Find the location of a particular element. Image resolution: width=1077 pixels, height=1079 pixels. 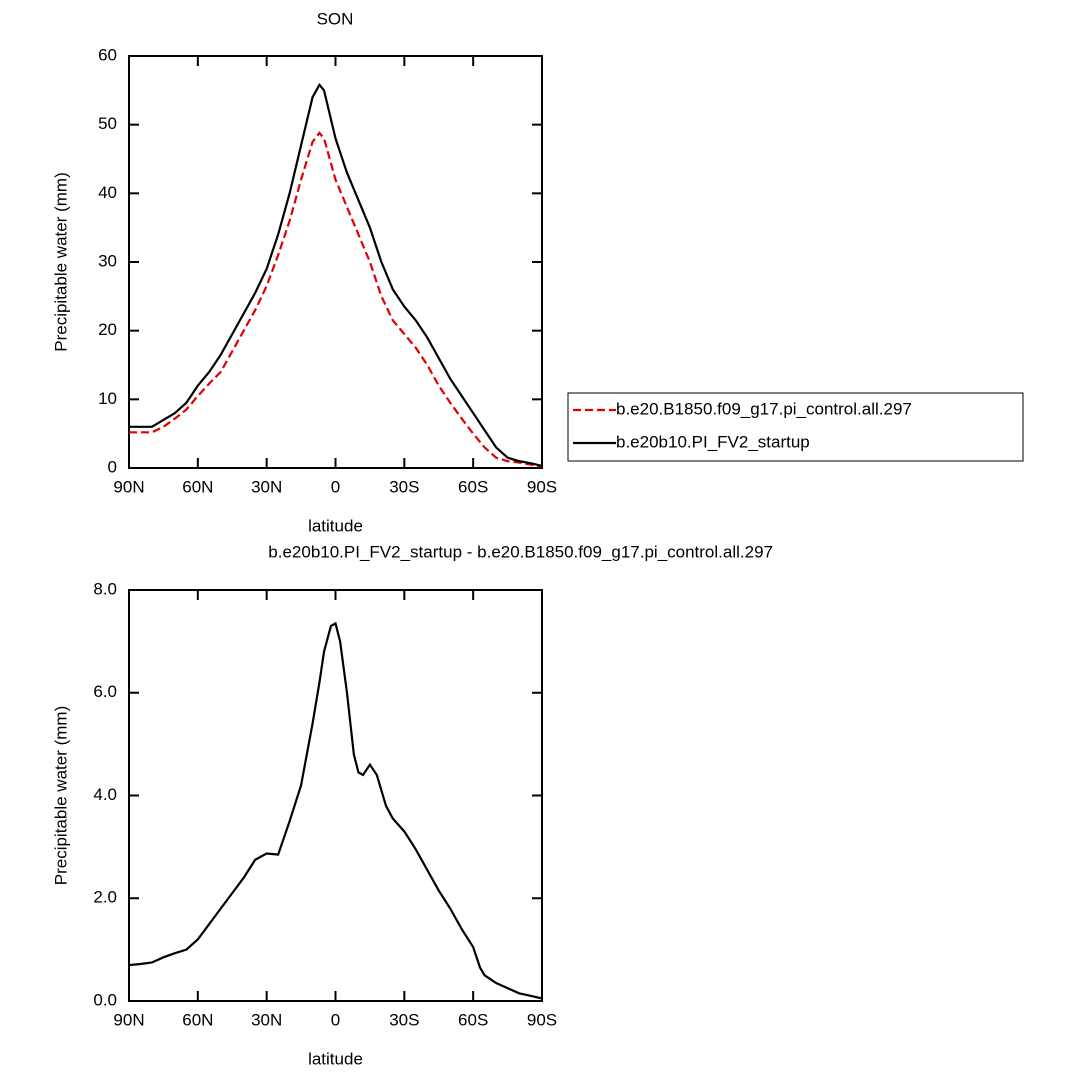

chart-title: SON is located at coordinates (335, 18).